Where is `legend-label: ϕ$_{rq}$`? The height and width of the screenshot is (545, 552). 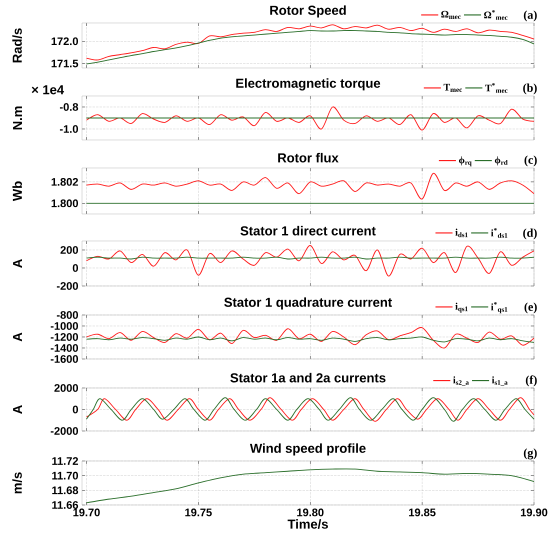 legend-label: ϕ$_{rq}$ is located at coordinates (465, 161).